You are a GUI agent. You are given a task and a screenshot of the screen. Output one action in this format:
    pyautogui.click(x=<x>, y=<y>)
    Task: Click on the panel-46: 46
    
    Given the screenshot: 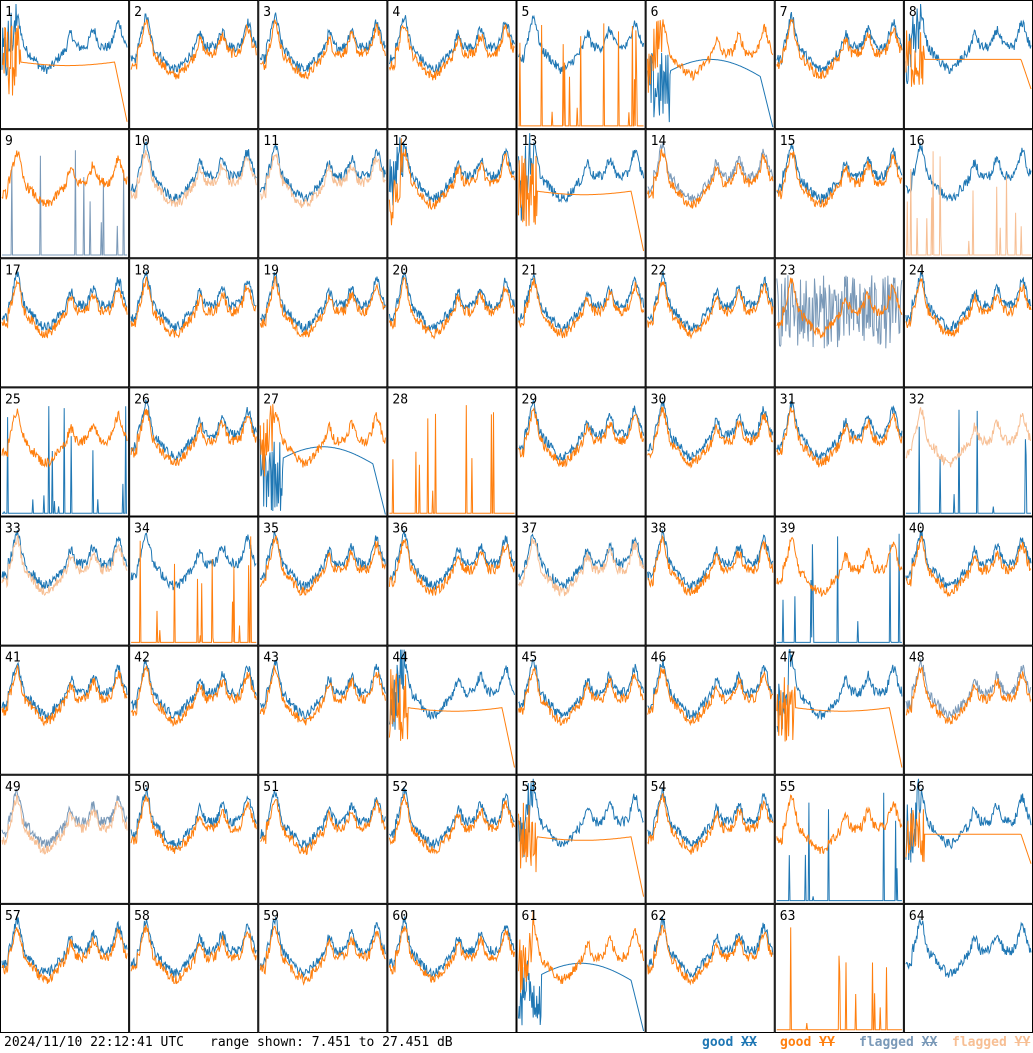 What is the action you would take?
    pyautogui.click(x=710, y=710)
    